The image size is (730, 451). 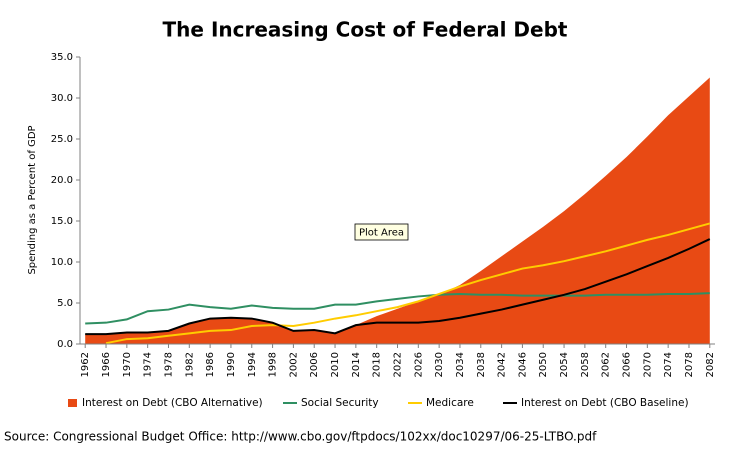 I want to click on x-tick-label: 2054, so click(x=564, y=364).